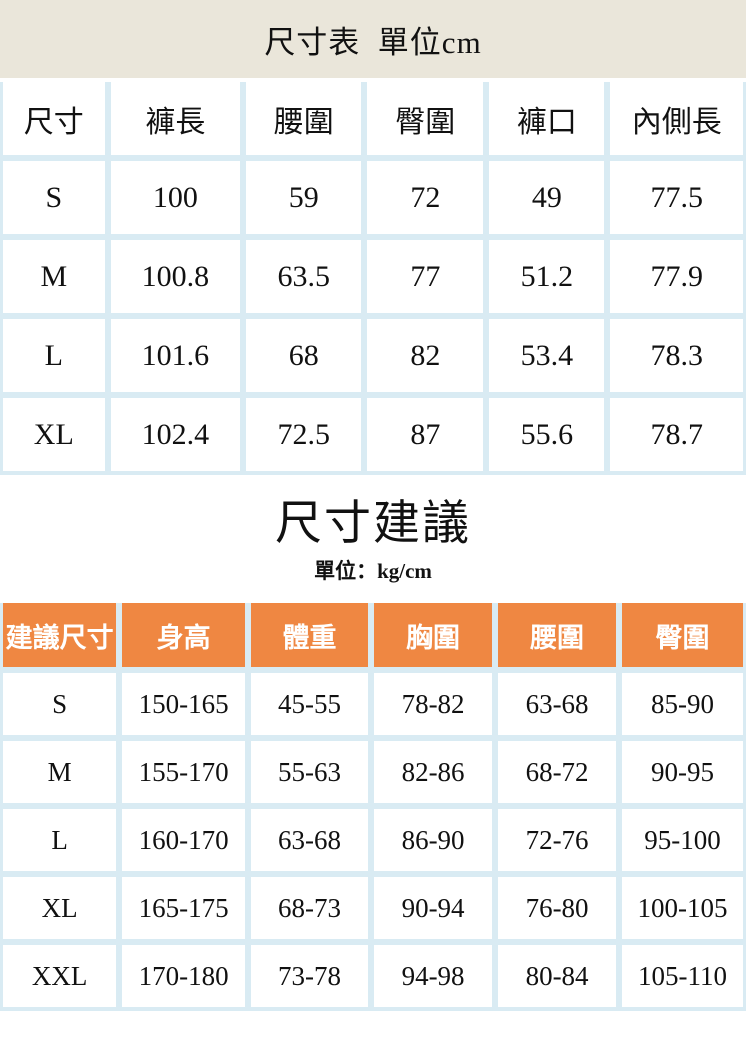 This screenshot has height=1050, width=746. What do you see at coordinates (304, 434) in the screenshot?
I see `measure-cell: 72.5` at bounding box center [304, 434].